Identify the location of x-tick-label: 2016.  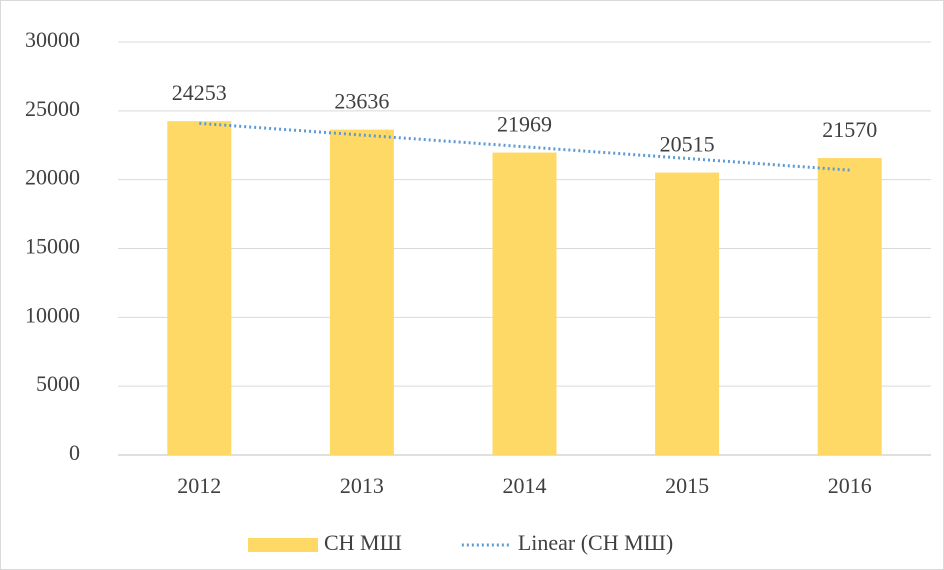
(850, 485).